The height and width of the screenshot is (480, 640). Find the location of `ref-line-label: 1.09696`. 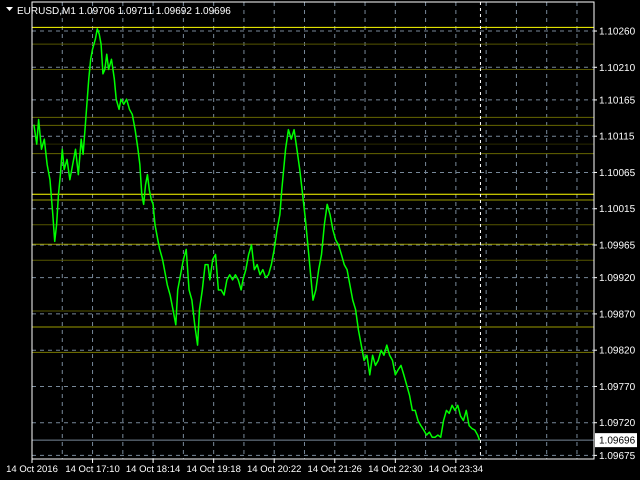

ref-line-label: 1.09696 is located at coordinates (617, 441).